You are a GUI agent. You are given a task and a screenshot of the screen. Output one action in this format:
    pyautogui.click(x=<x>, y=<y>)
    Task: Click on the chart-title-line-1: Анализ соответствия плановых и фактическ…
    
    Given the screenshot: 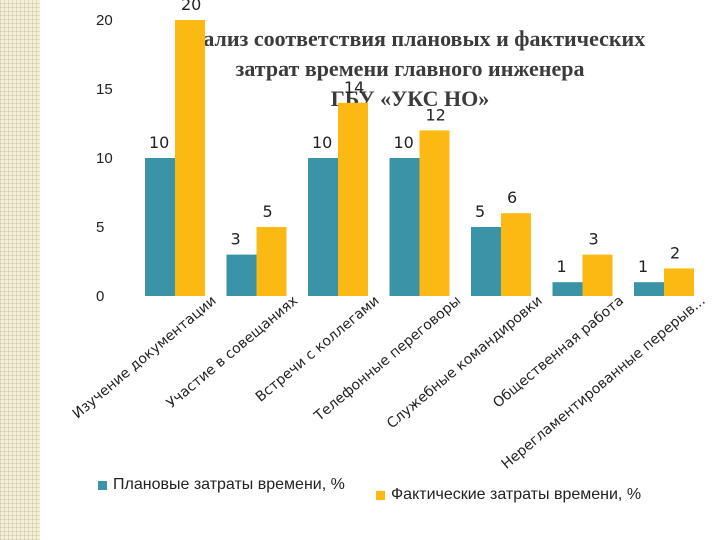 What is the action you would take?
    pyautogui.click(x=410, y=38)
    